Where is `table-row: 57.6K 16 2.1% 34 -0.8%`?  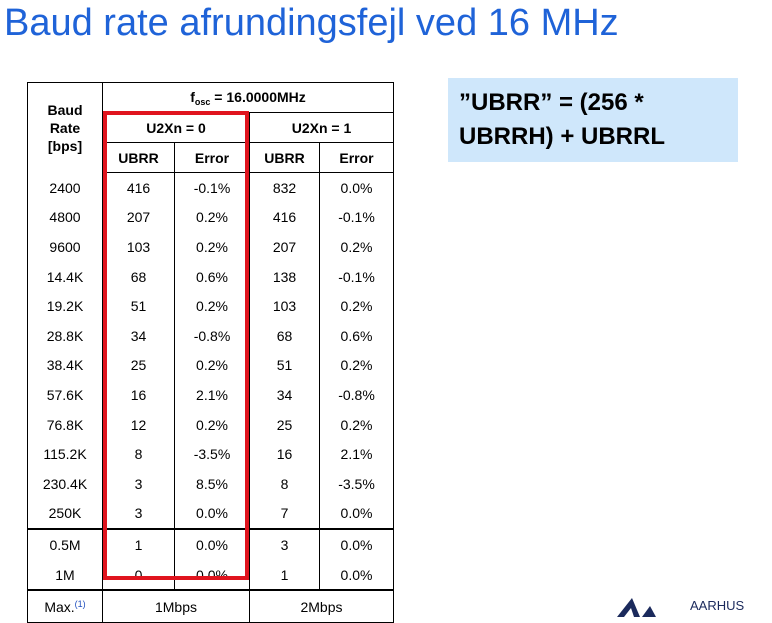
table-row: 57.6K 16 2.1% 34 -0.8% is located at coordinates (210, 395).